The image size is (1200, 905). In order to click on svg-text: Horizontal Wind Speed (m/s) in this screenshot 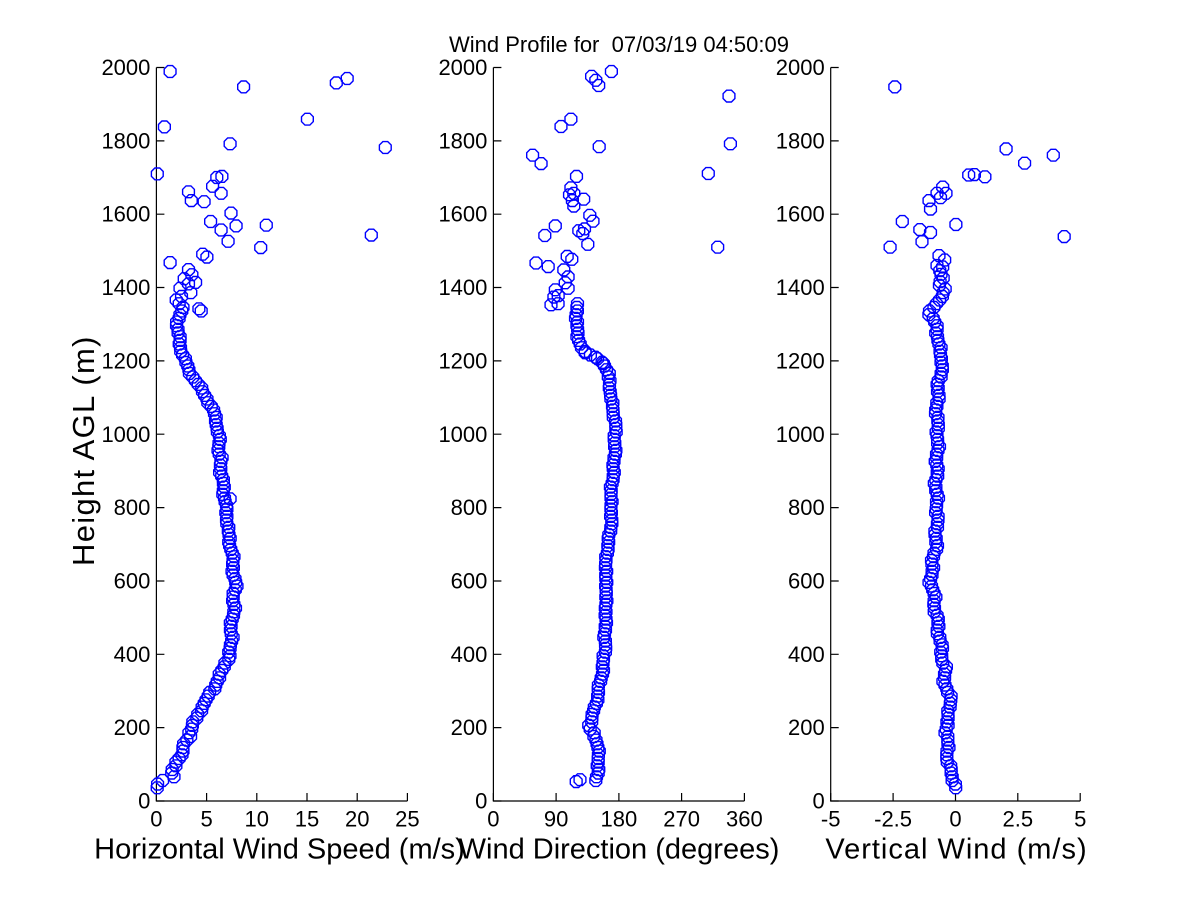, I will do `click(279, 850)`.